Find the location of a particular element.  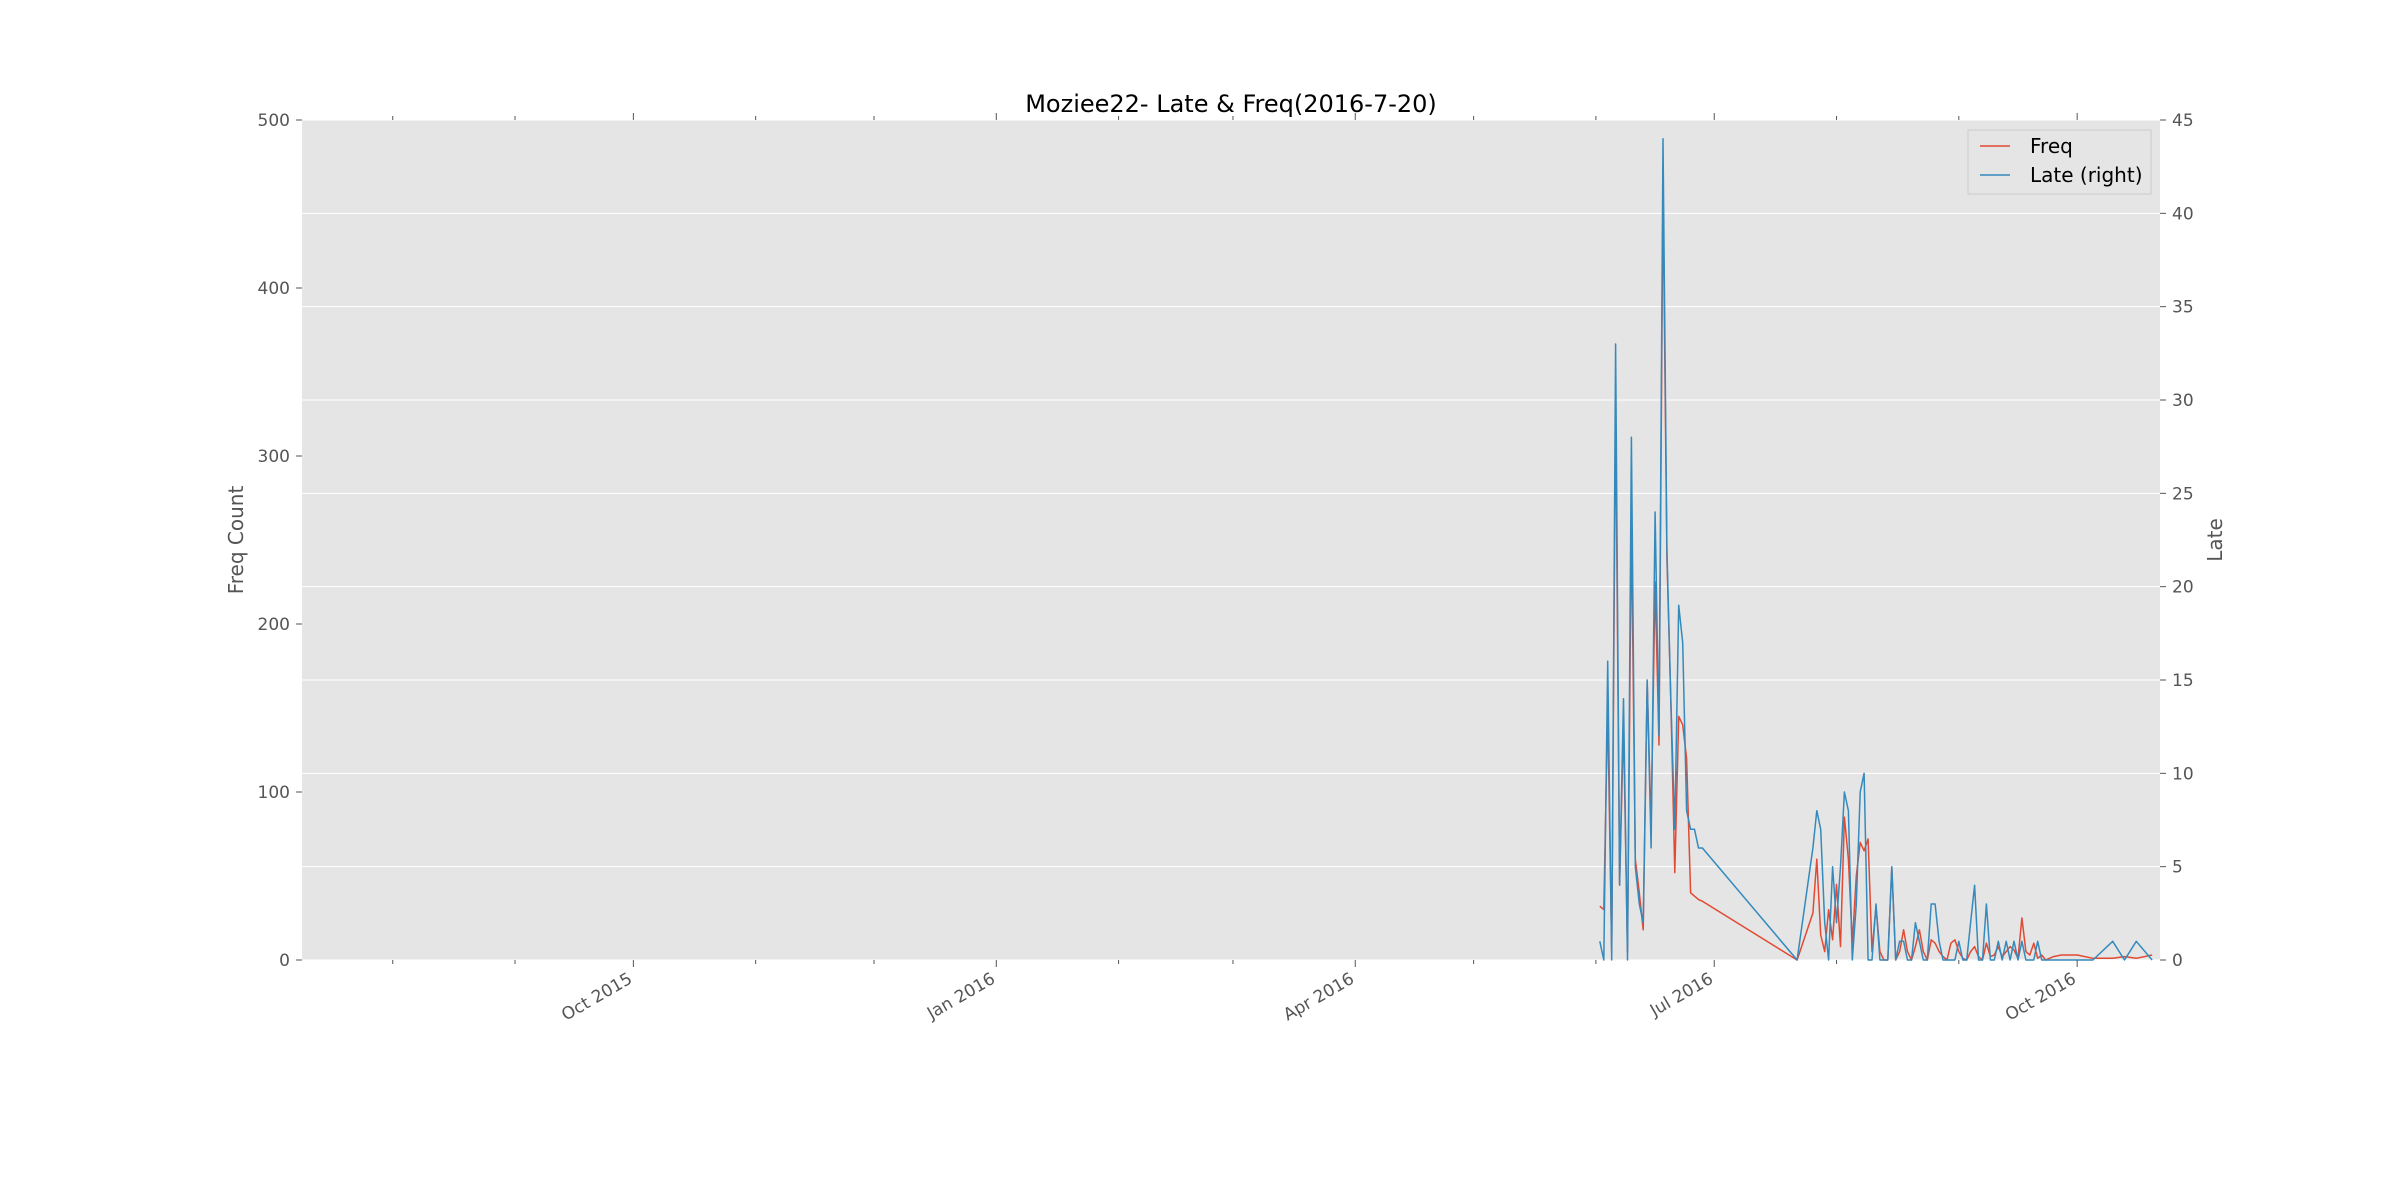

legend: Freq Late (right) is located at coordinates (2059, 162).